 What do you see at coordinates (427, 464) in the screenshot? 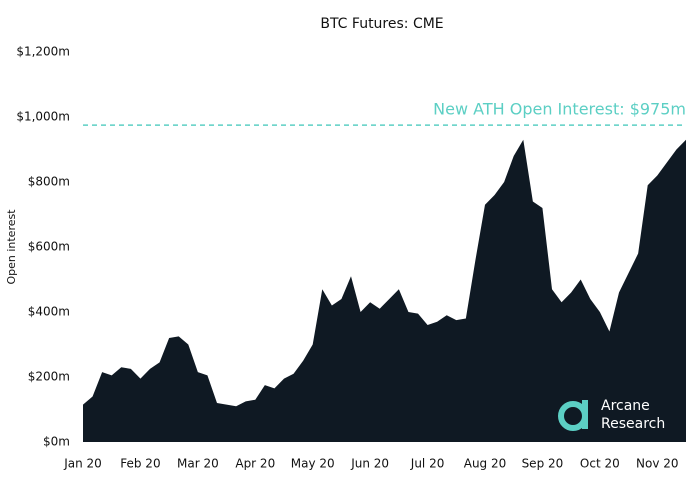
I see `x-tick-label: Jul 20` at bounding box center [427, 464].